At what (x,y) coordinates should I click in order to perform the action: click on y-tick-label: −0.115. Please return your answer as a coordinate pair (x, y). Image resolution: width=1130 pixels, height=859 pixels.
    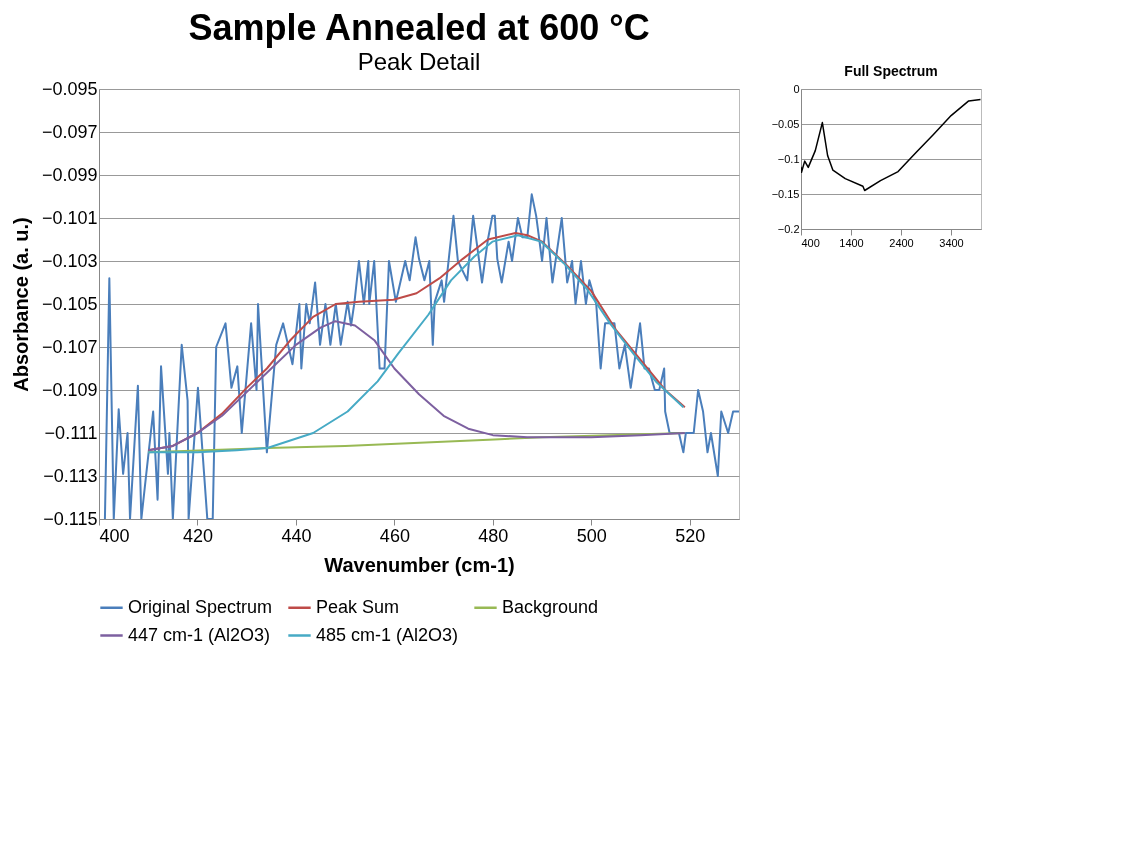
    Looking at the image, I should click on (70, 518).